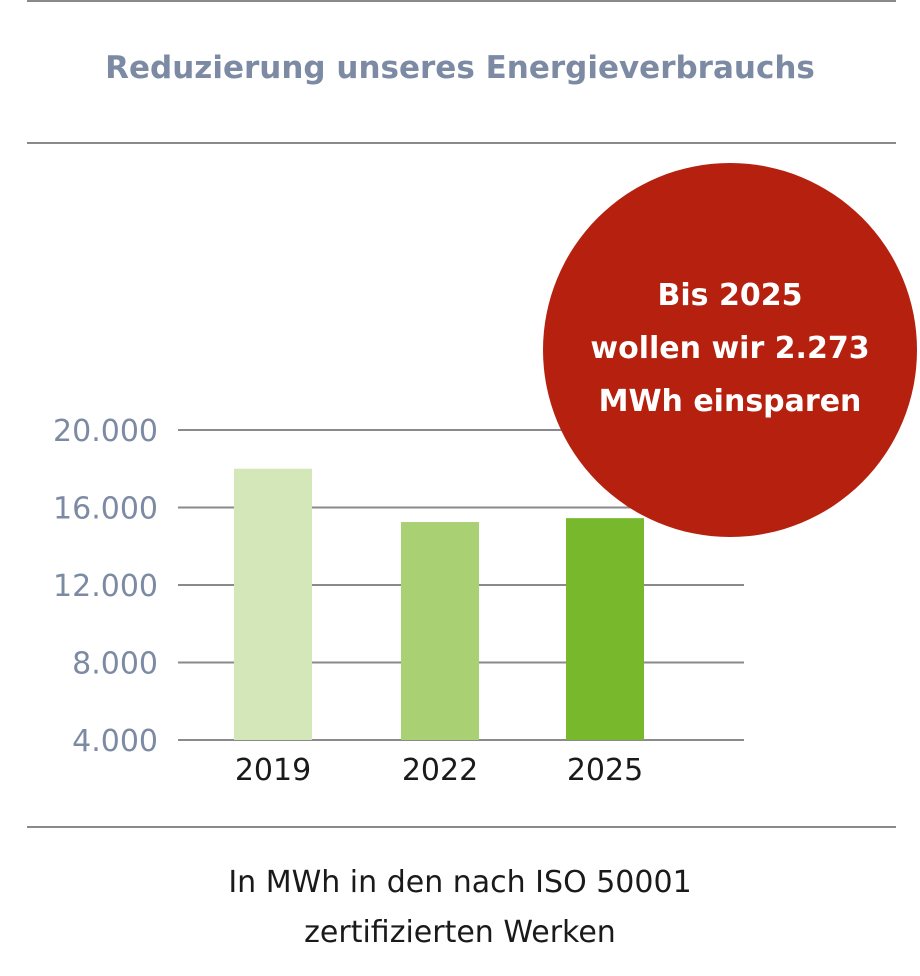  What do you see at coordinates (440, 631) in the screenshot?
I see `bar-2022` at bounding box center [440, 631].